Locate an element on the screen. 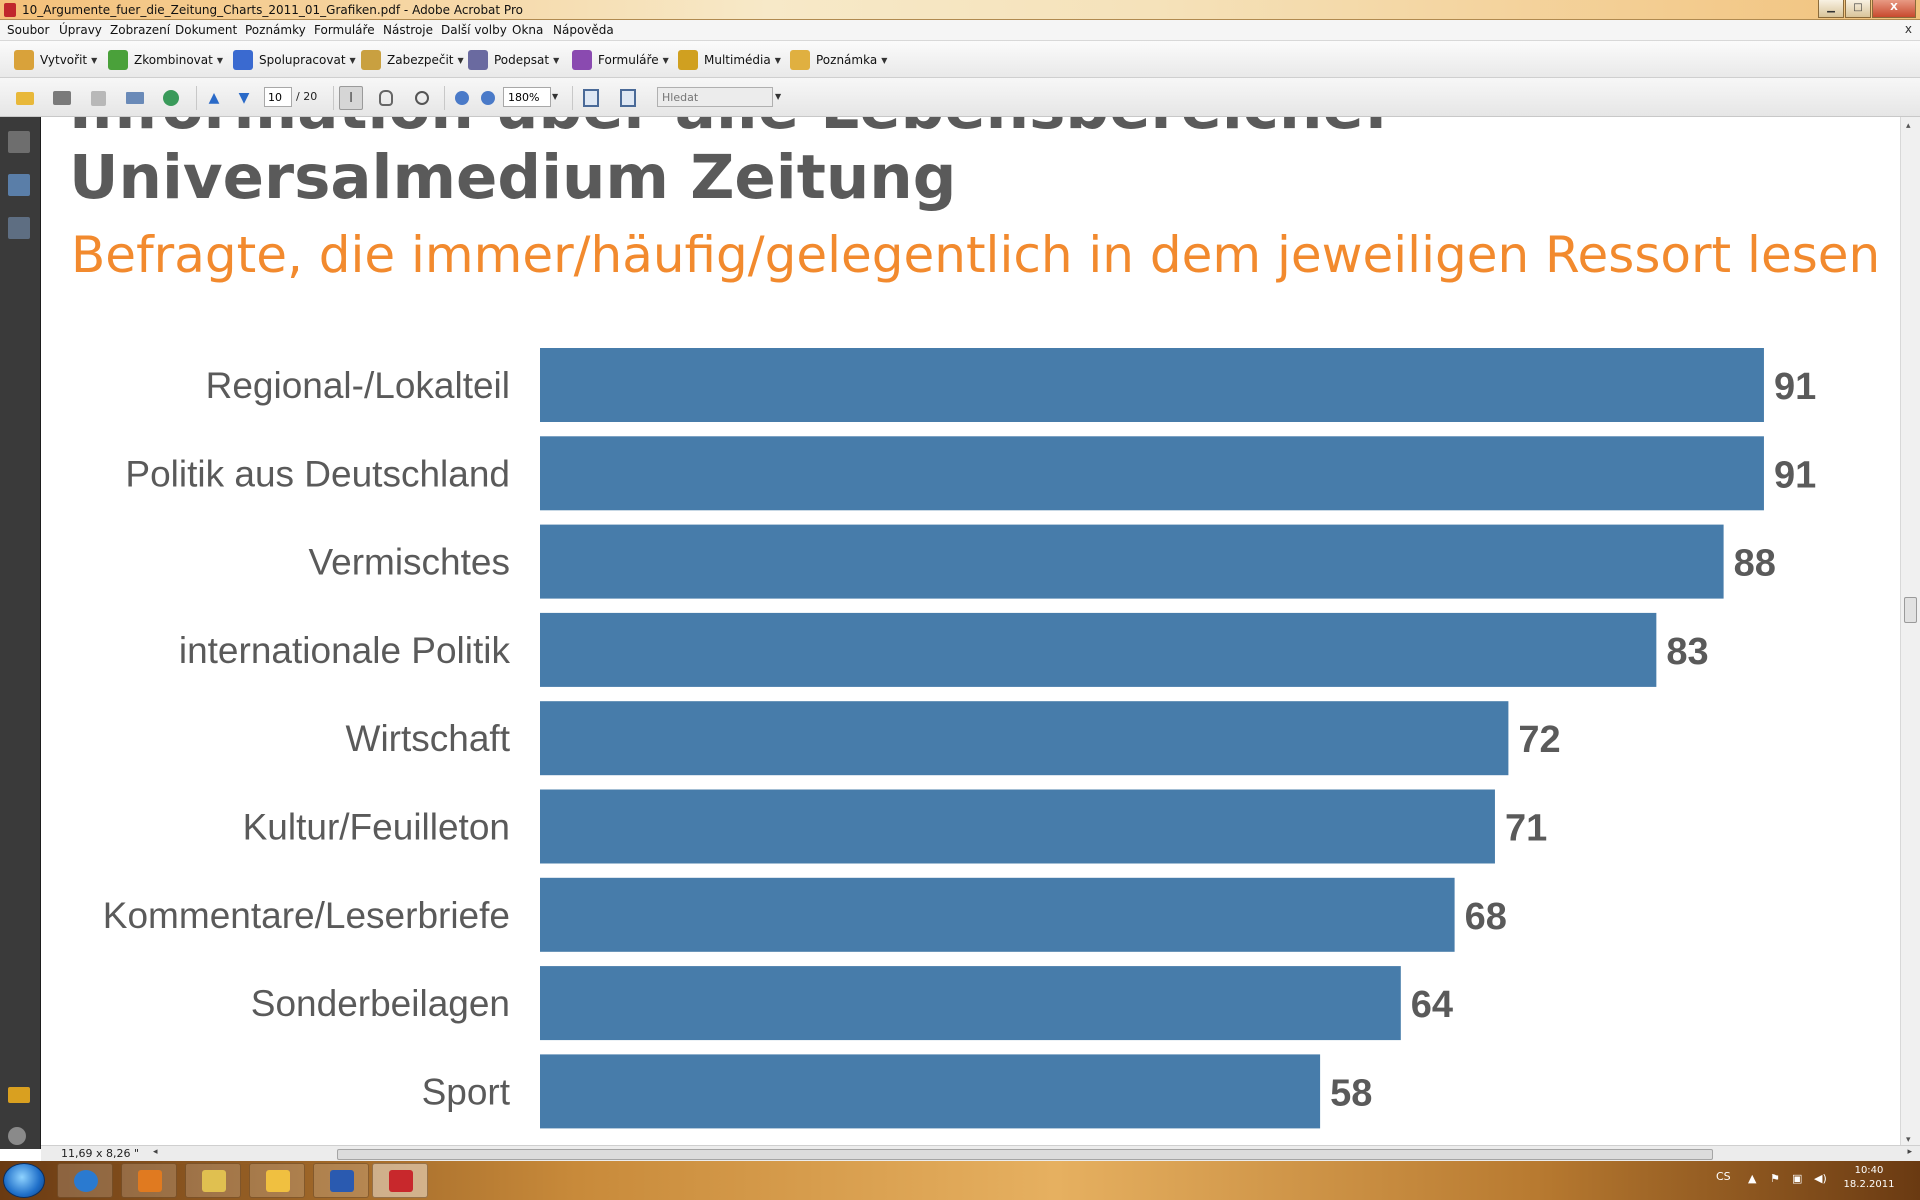 This screenshot has width=1920, height=1200. scroll-down-arrow: ▾ is located at coordinates (1908, 1140).